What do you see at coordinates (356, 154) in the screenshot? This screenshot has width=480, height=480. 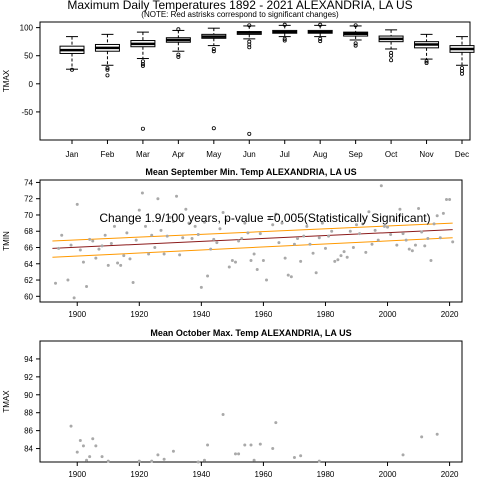 I see `x-tick-label: Sep` at bounding box center [356, 154].